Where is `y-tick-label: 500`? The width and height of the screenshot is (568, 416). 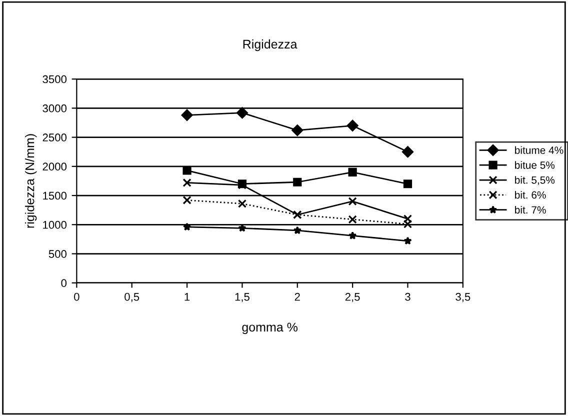 y-tick-label: 500 is located at coordinates (57, 254).